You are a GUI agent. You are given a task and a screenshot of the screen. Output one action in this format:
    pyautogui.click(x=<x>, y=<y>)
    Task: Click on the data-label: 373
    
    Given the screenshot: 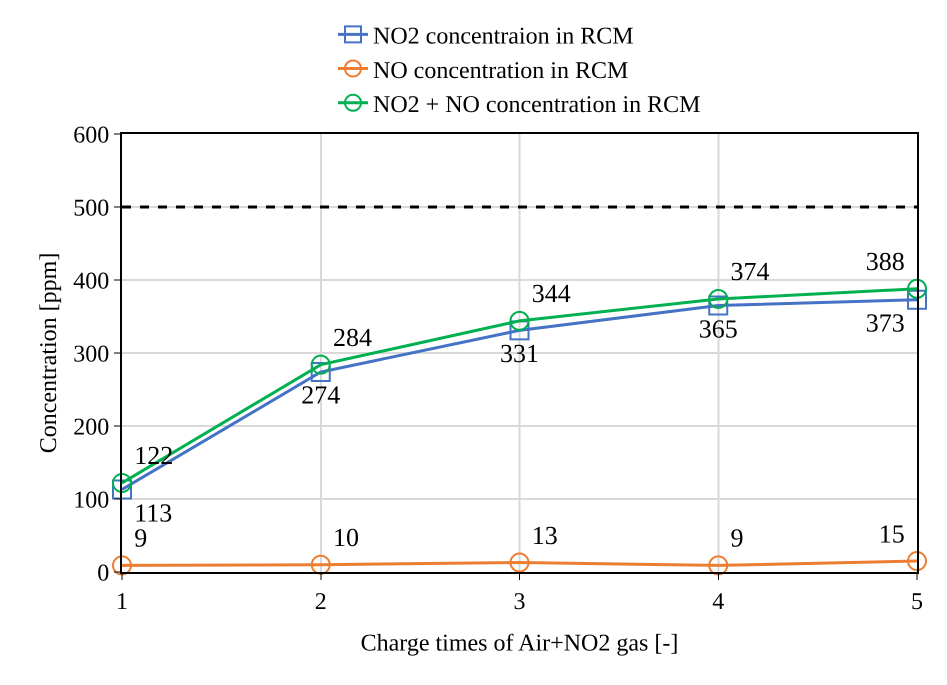 What is the action you would take?
    pyautogui.click(x=885, y=323)
    